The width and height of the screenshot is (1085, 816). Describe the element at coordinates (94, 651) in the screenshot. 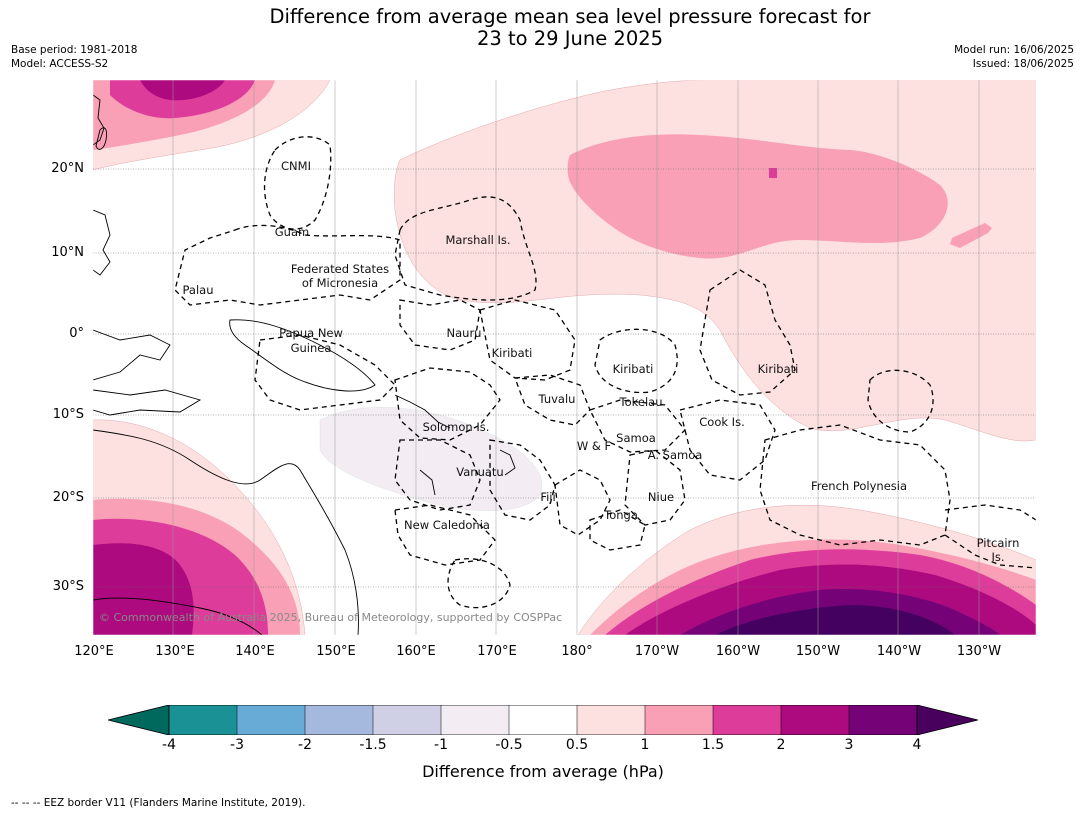

I see `lon-label-120e: 120°E` at that location.